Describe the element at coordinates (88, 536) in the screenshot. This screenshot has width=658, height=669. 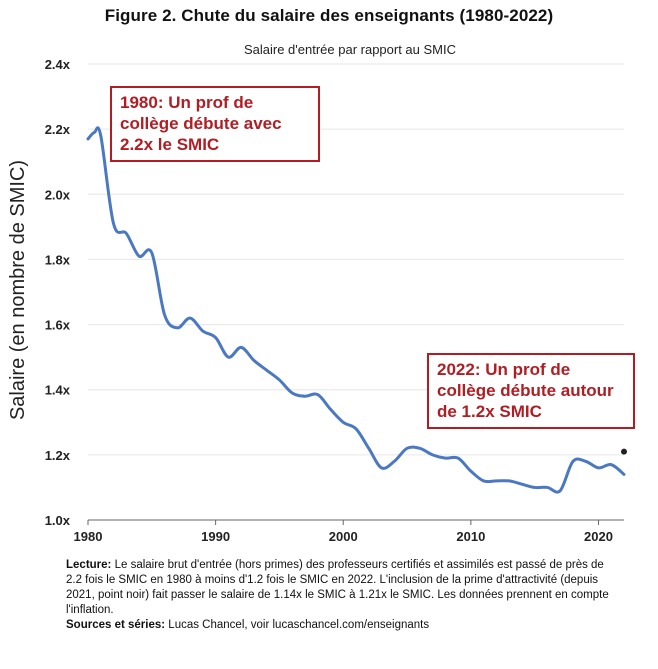
I see `x-tick-label: 1980` at that location.